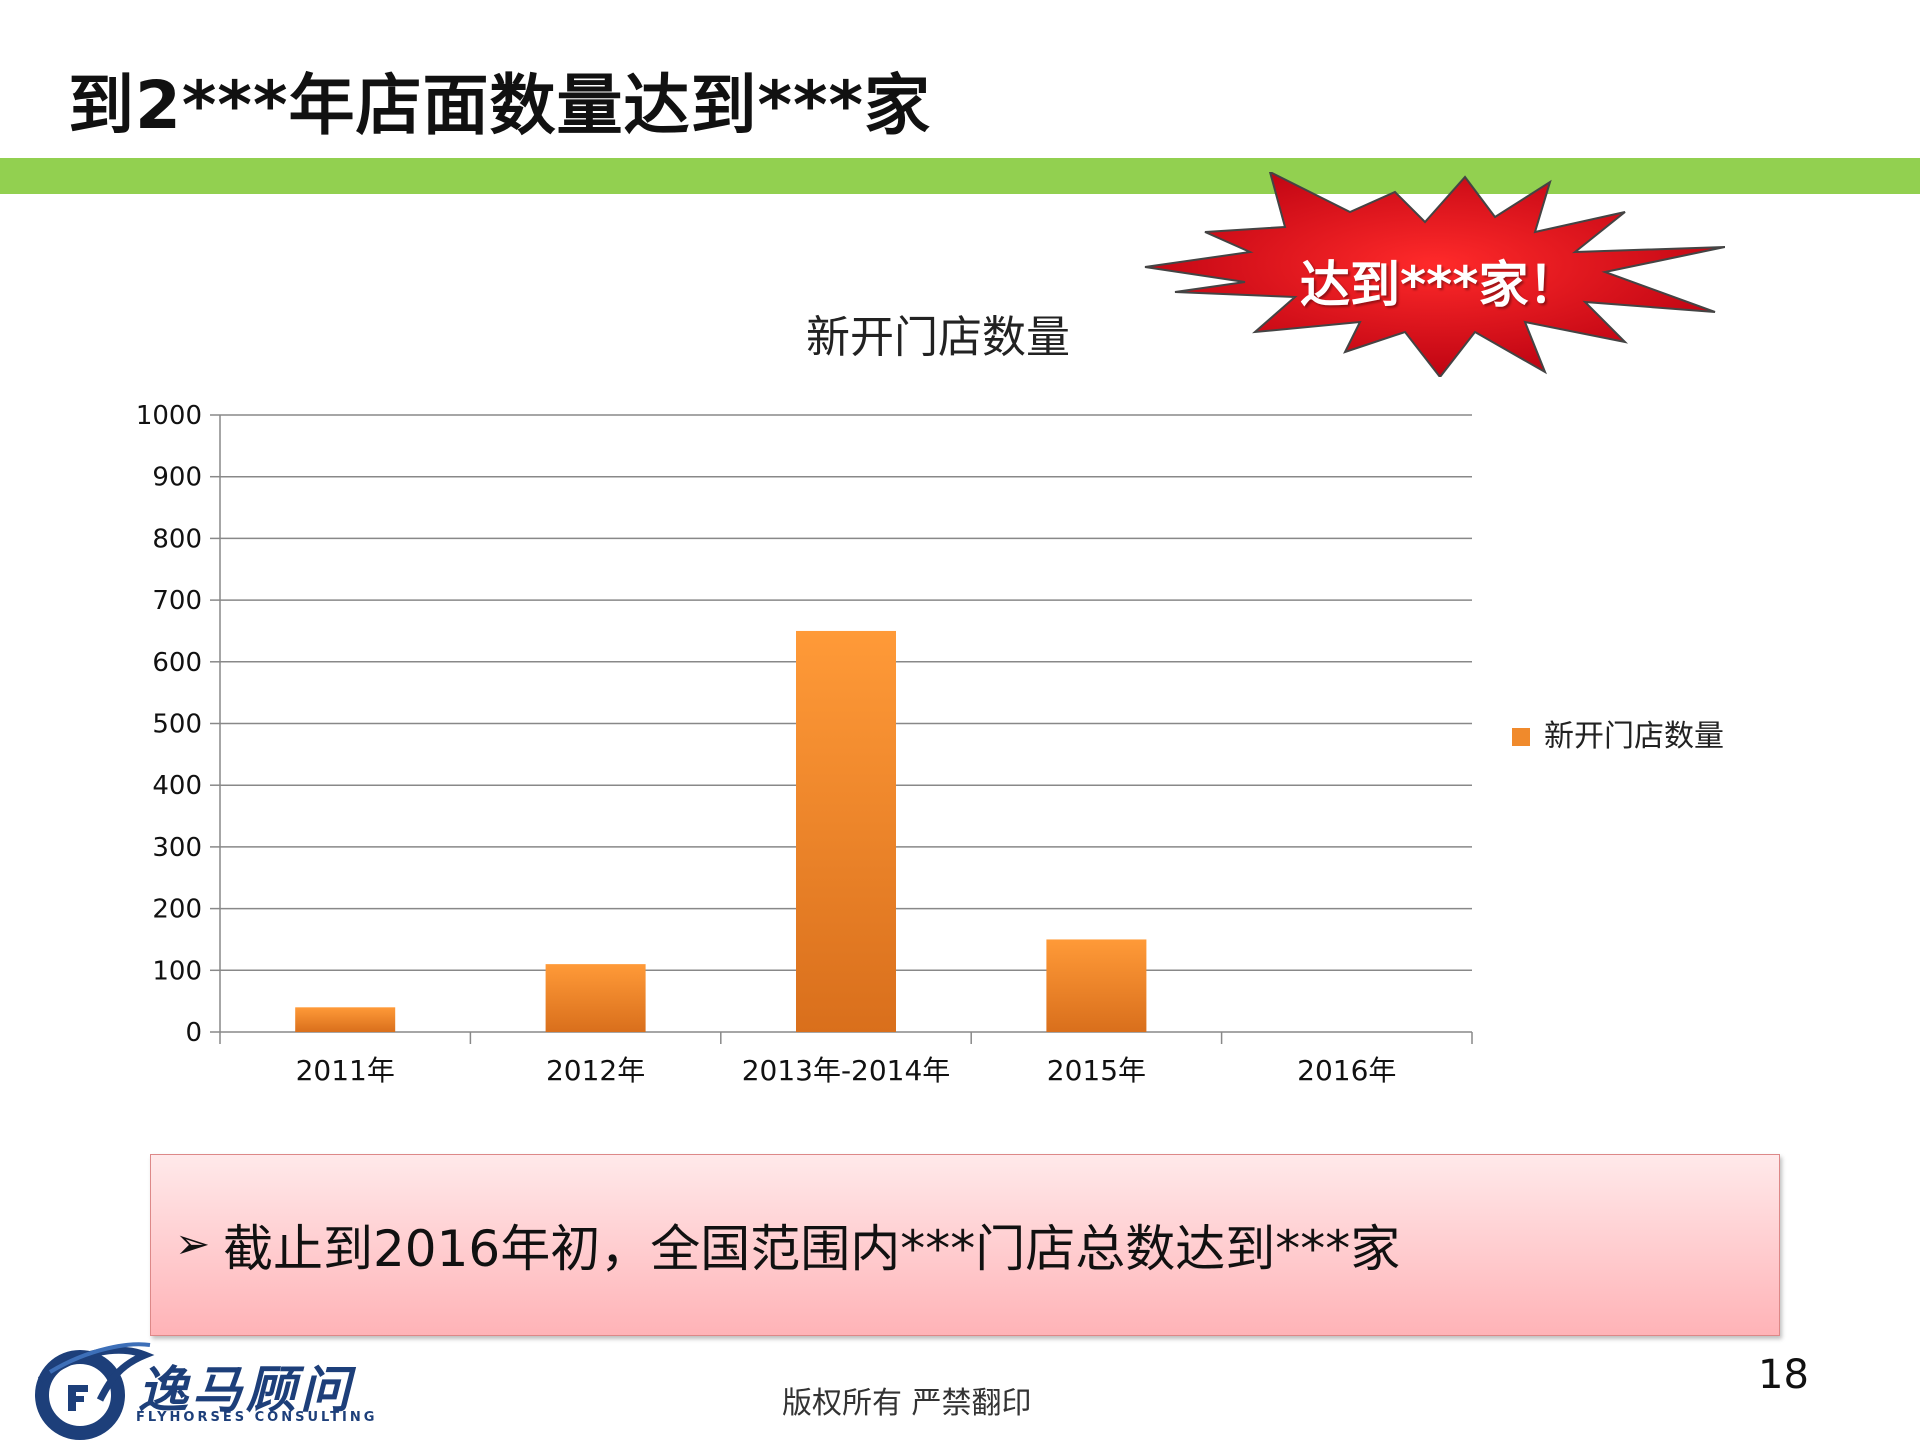 The width and height of the screenshot is (1920, 1440). I want to click on copyright-footer: 版权所有 严禁翻印, so click(907, 1403).